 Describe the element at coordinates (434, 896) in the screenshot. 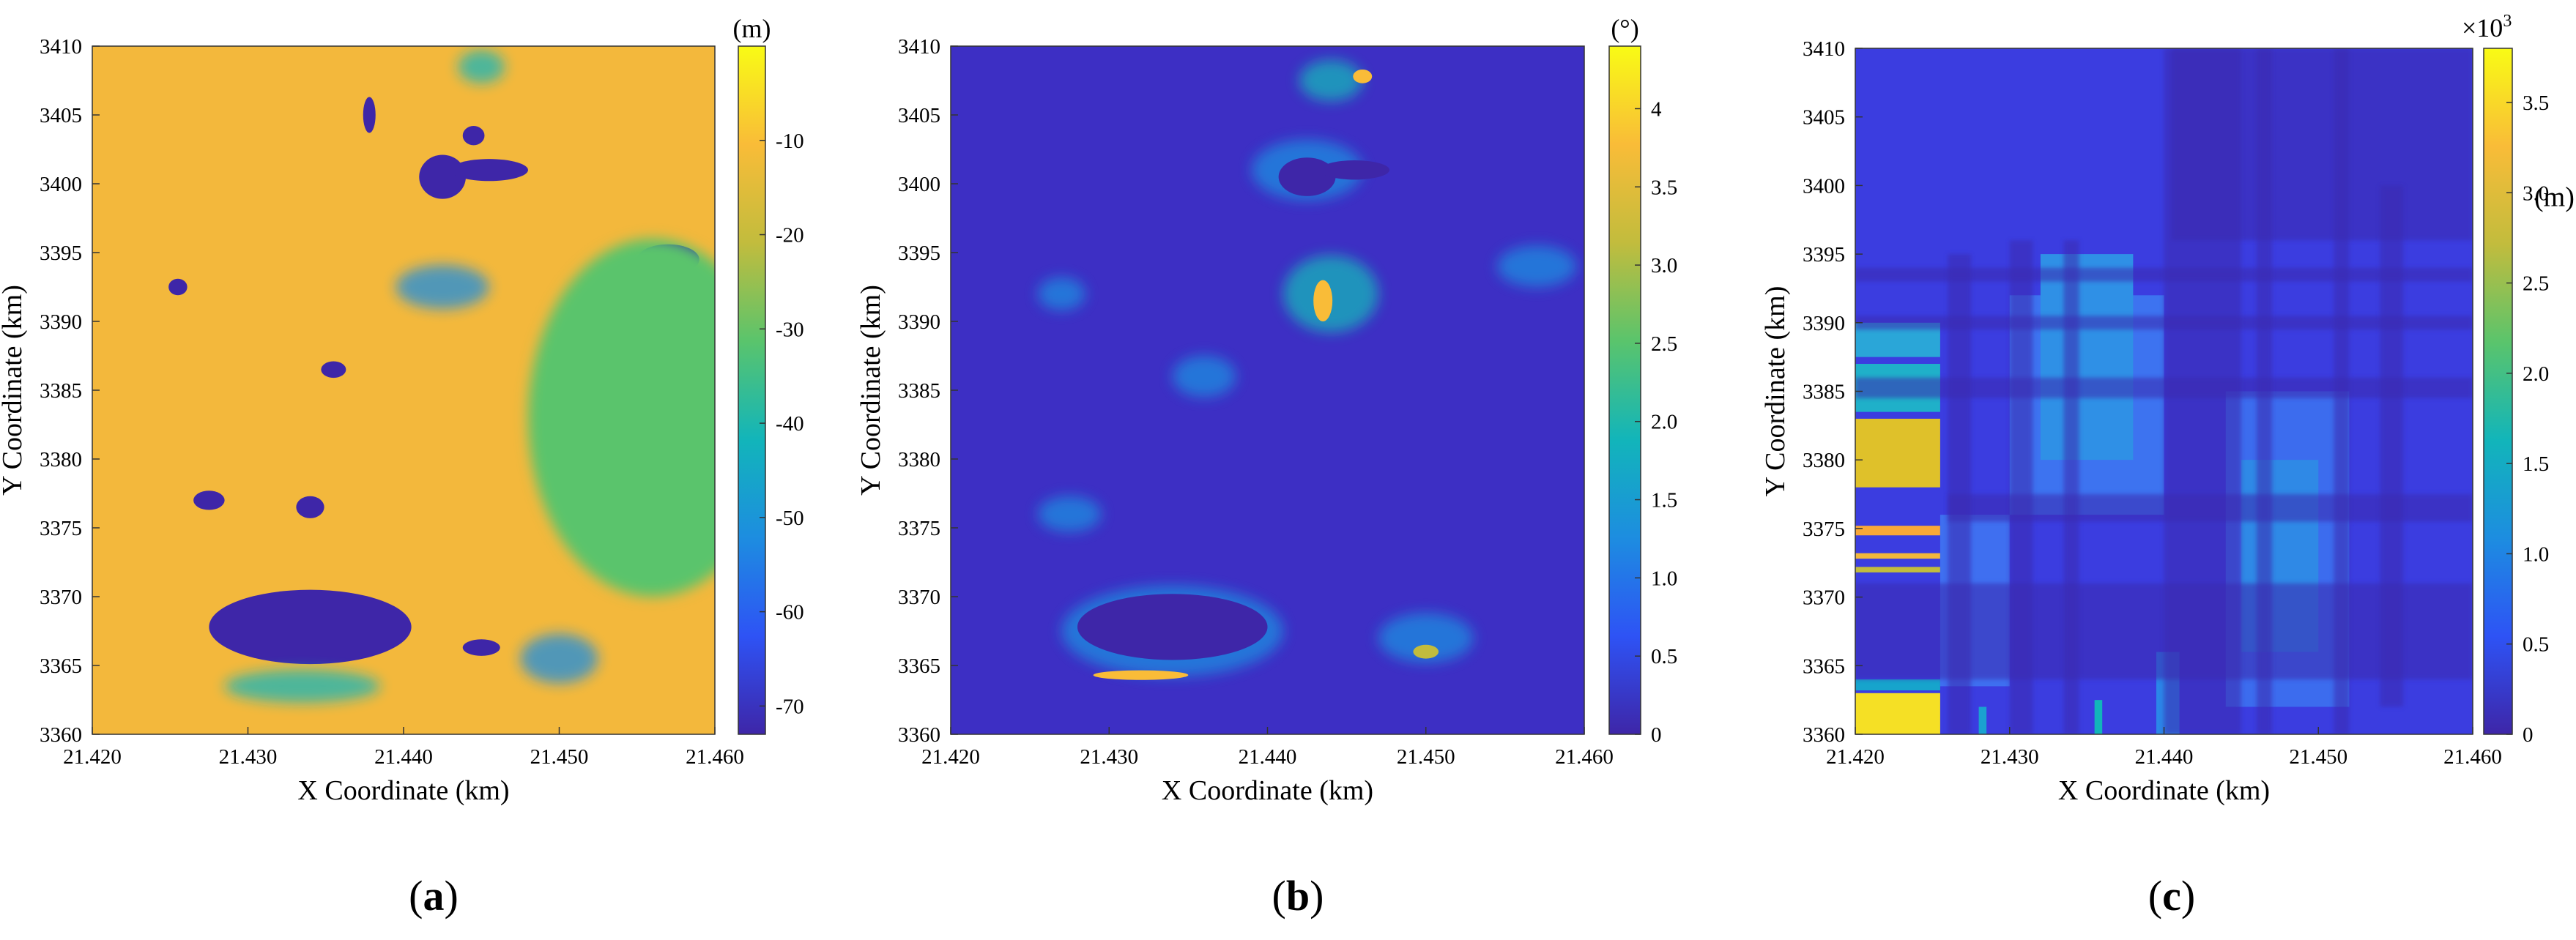

I see `panel-label: (a)` at that location.